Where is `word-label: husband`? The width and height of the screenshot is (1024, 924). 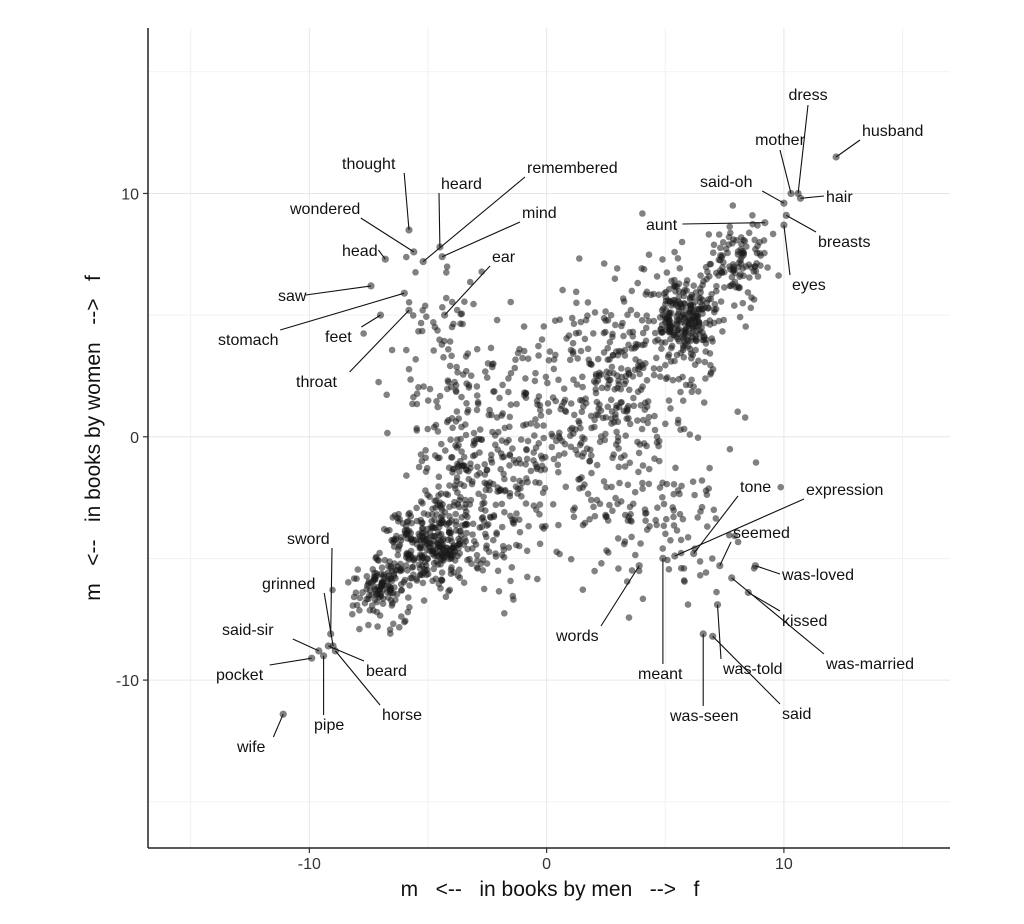 word-label: husband is located at coordinates (892, 131).